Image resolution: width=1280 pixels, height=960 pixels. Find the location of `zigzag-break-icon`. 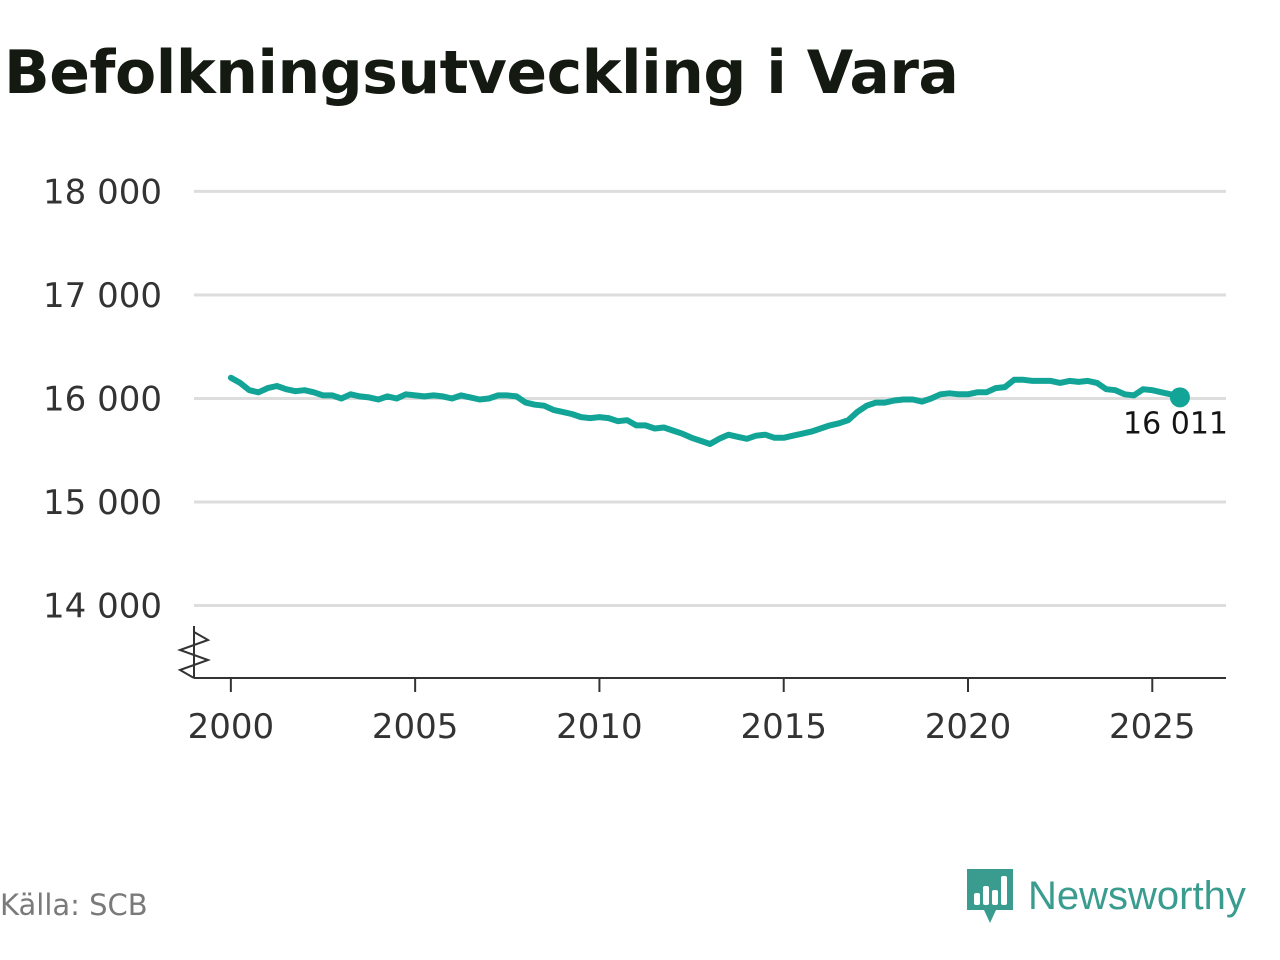

zigzag-break-icon is located at coordinates (194, 652).